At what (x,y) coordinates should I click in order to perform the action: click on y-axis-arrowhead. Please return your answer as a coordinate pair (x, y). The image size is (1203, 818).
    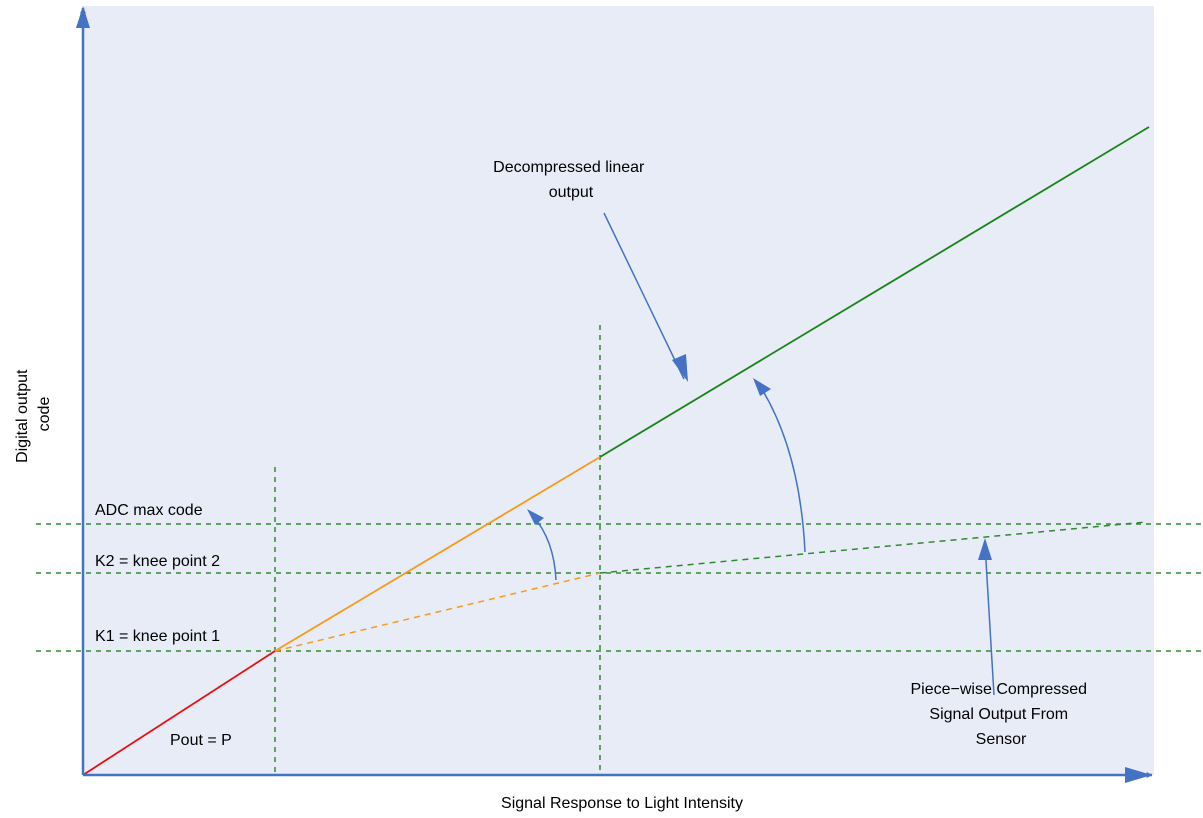
    Looking at the image, I should click on (83, 17).